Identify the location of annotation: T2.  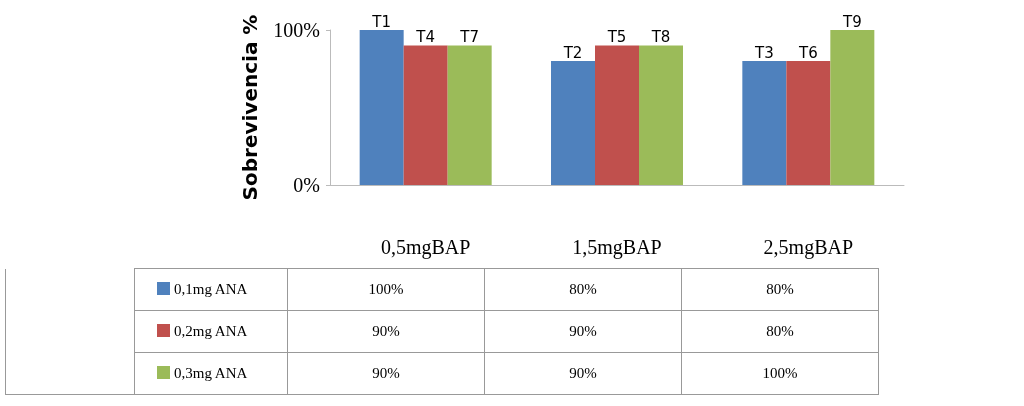
(572, 52).